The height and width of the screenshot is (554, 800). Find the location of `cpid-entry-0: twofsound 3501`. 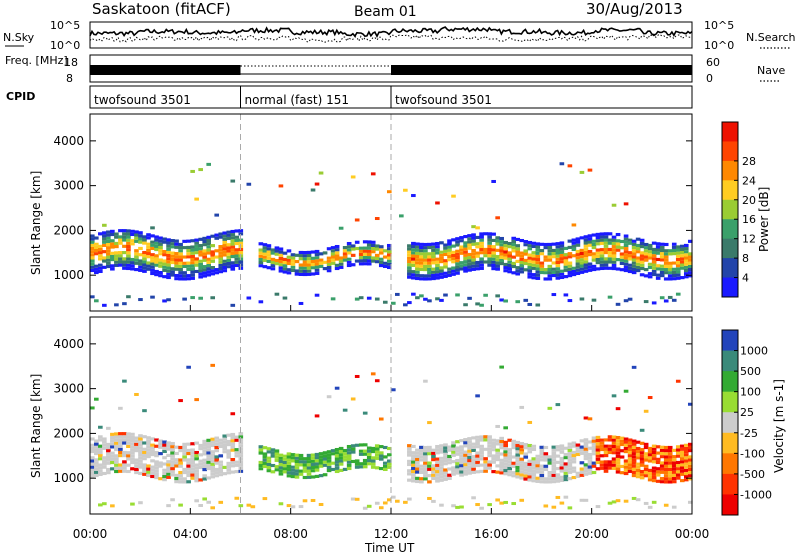

cpid-entry-0: twofsound 3501 is located at coordinates (142, 100).